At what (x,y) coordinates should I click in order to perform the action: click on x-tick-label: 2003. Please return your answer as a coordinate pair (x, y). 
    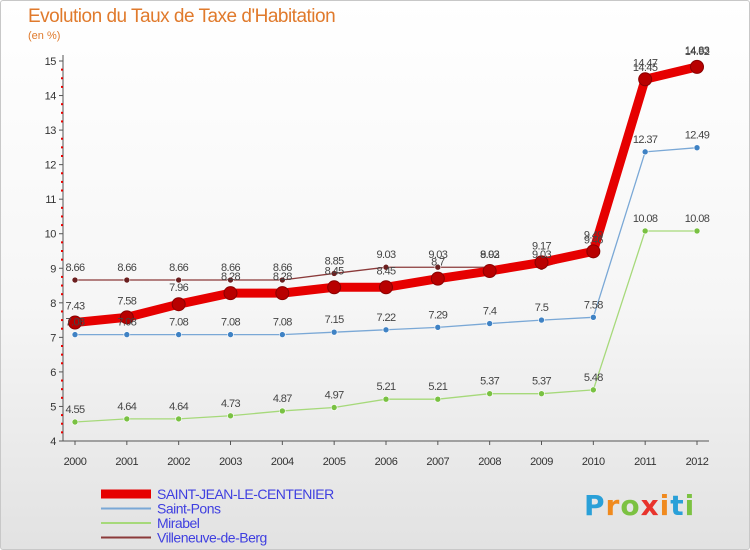
    Looking at the image, I should click on (230, 462).